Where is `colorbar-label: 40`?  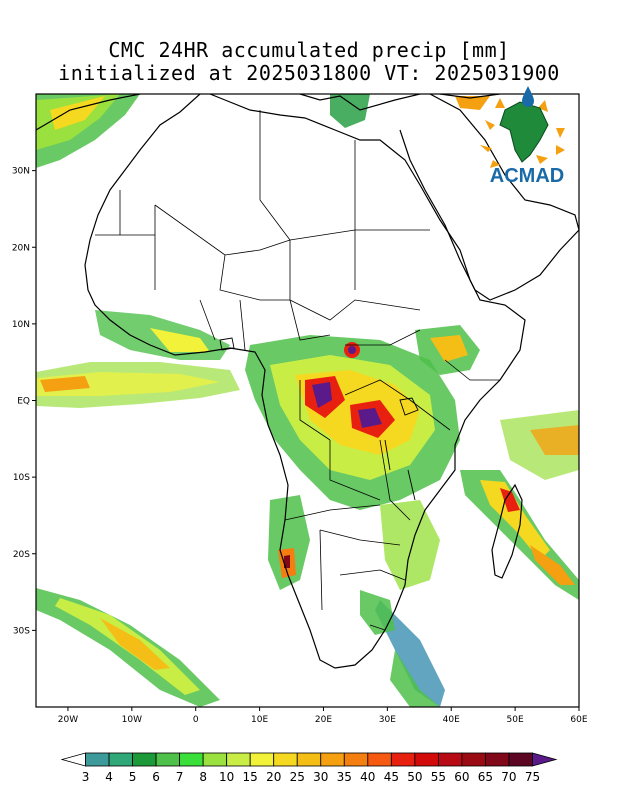 colorbar-label: 40 is located at coordinates (367, 777).